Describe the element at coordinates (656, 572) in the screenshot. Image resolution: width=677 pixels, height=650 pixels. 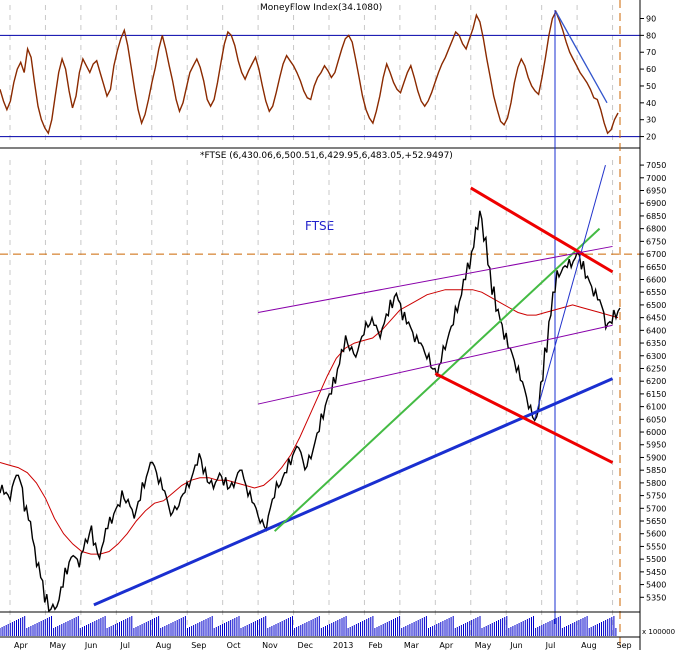
I see `price-y-tick-label: 5450` at that location.